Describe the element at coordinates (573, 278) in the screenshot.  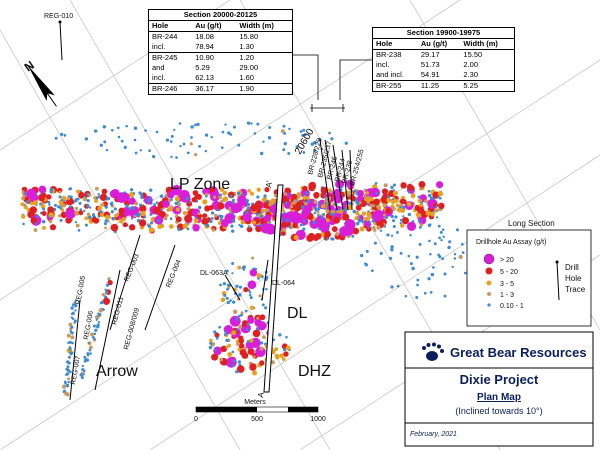
I see `legend-trace: Hole` at that location.